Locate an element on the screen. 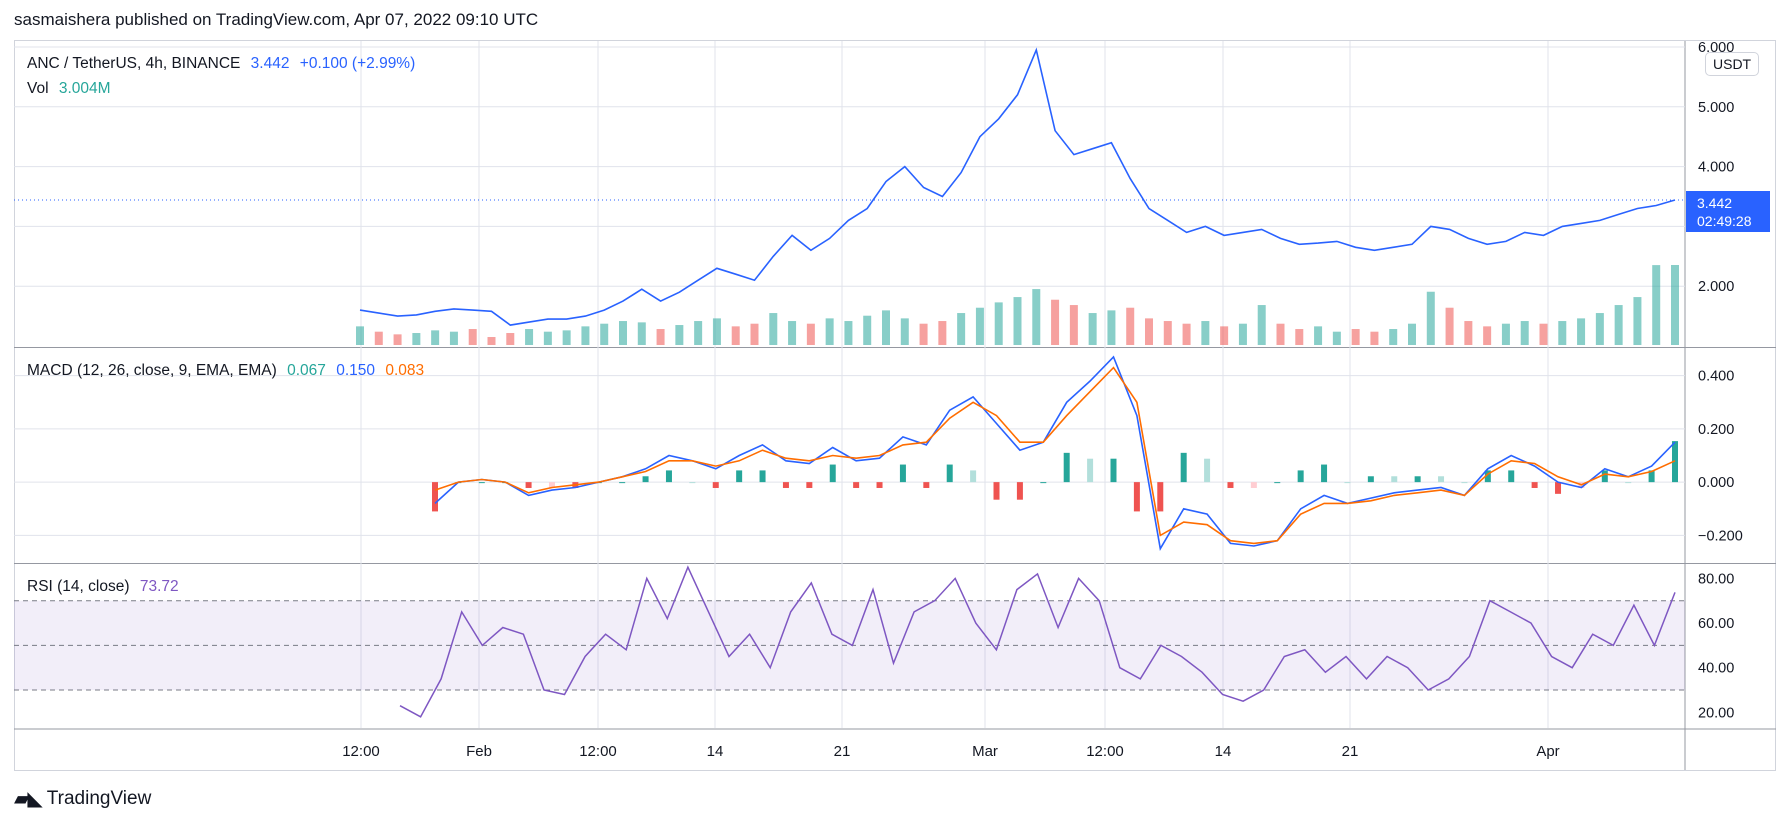  footer-logo: ▰◣ TradingView is located at coordinates (82, 798).